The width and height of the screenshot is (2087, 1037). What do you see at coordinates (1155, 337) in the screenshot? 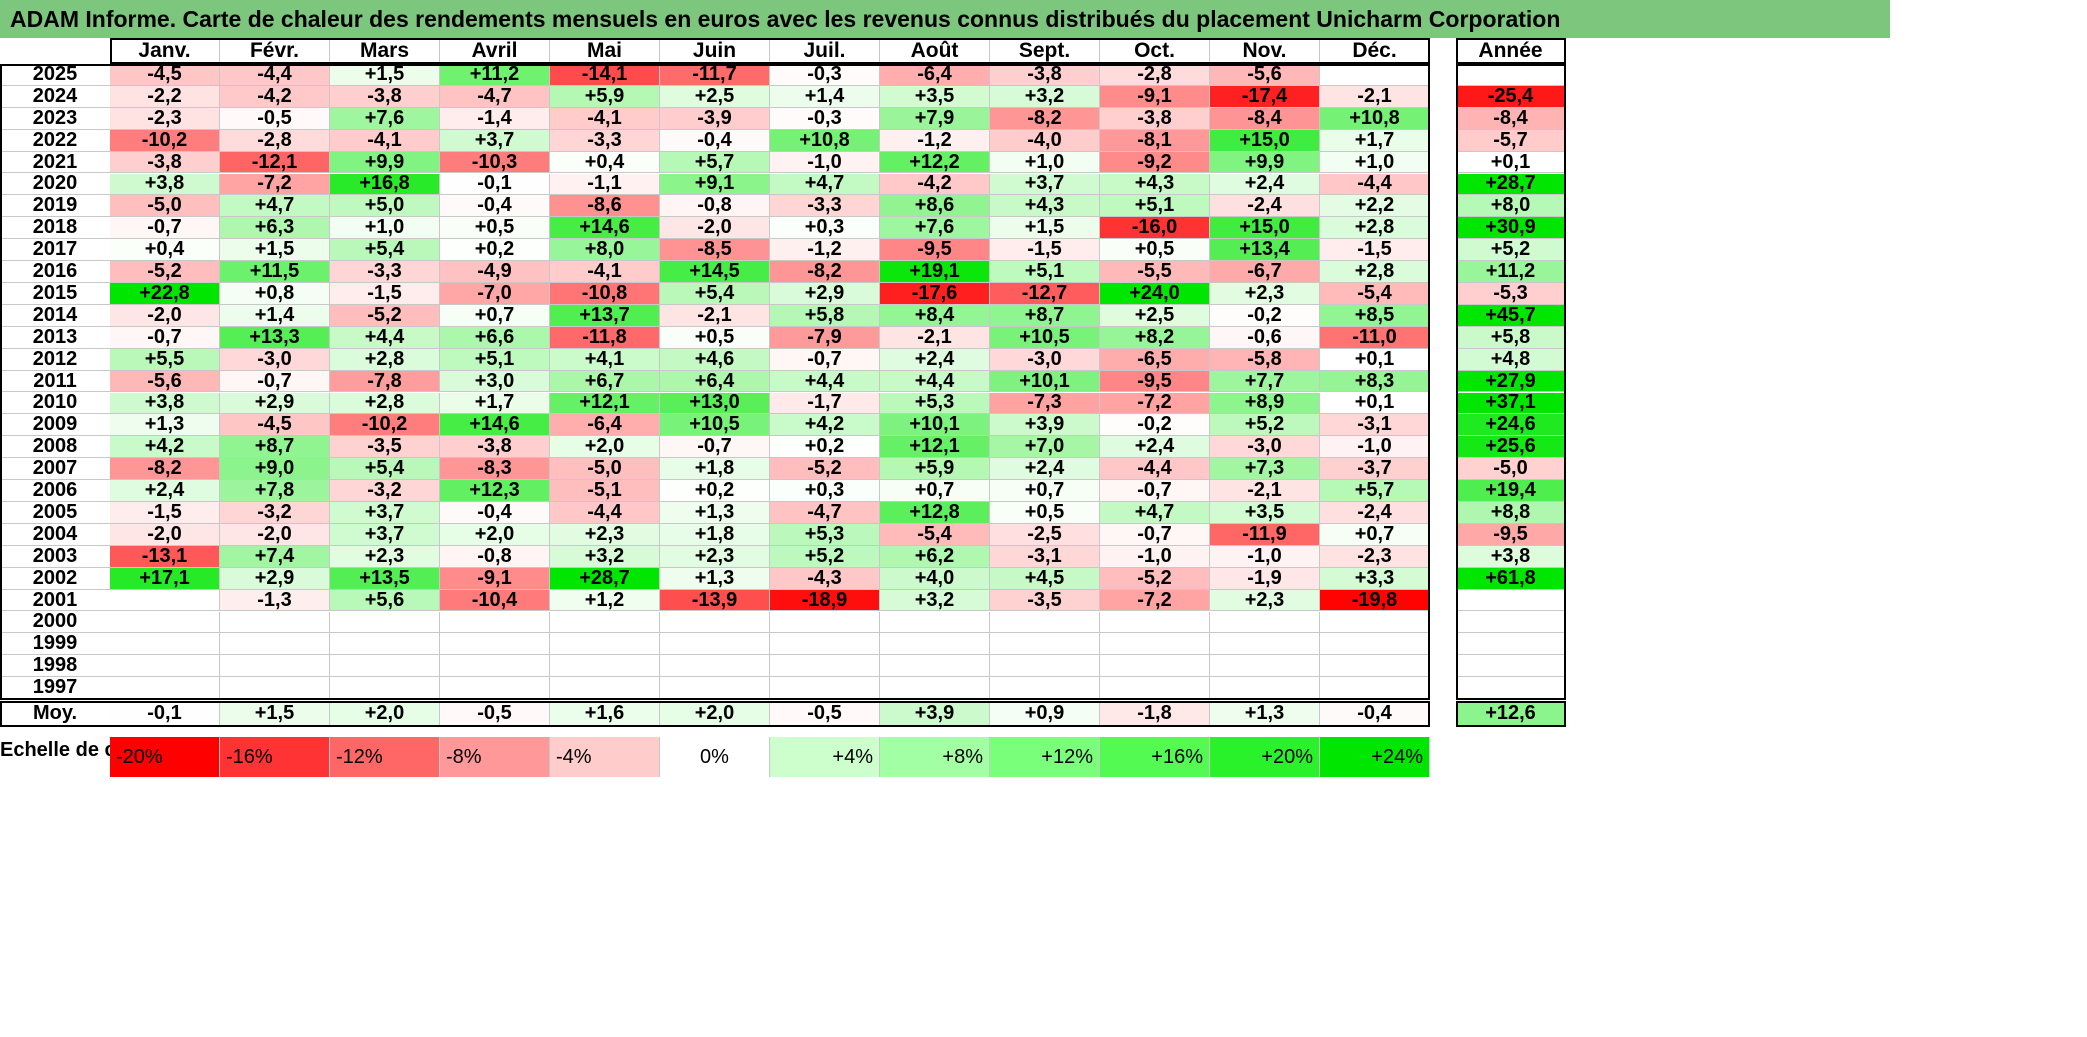
I see `heatmap-cell: +8,2` at bounding box center [1155, 337].